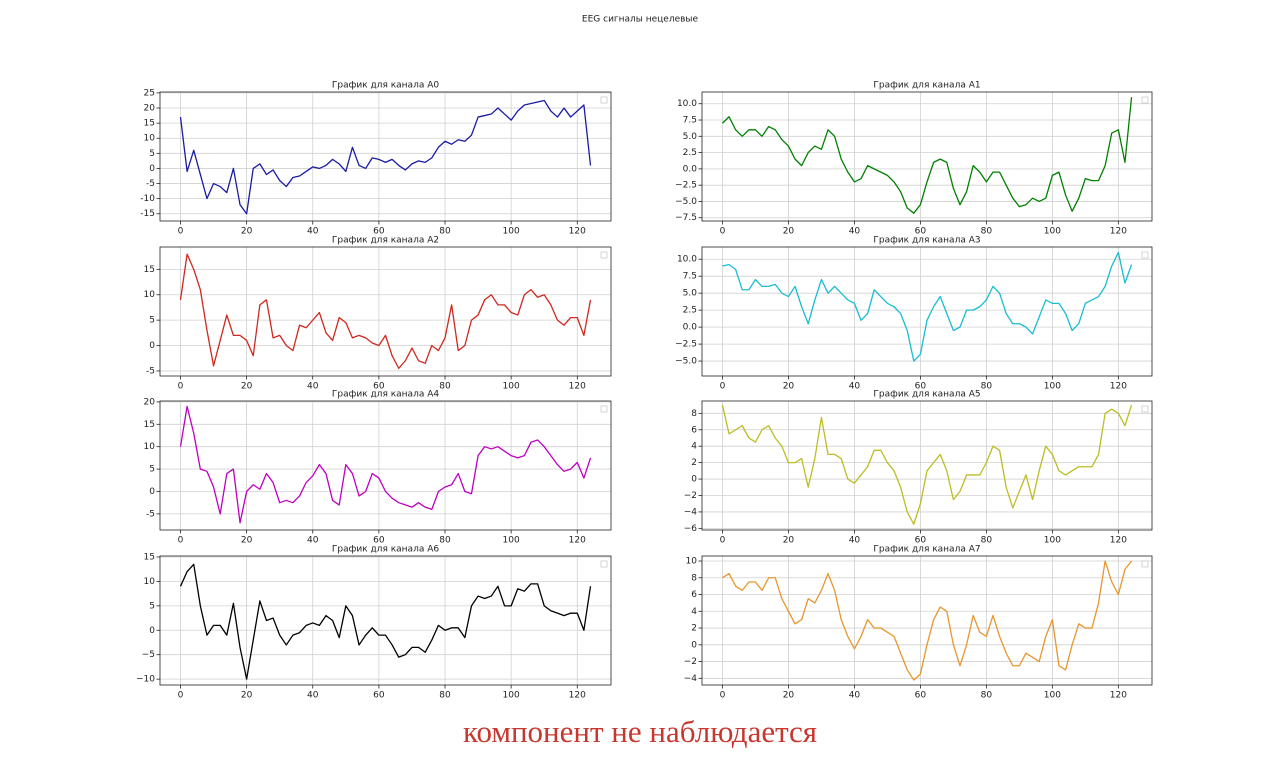 This screenshot has width=1280, height=783. I want to click on subplot-title: График для канала A2, so click(385, 241).